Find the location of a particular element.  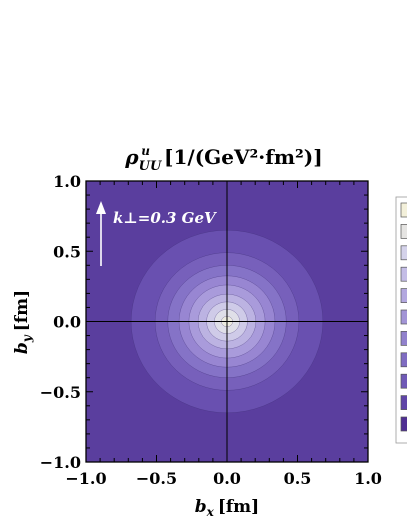

y-axis-label: by[fm] is located at coordinates (23, 322).